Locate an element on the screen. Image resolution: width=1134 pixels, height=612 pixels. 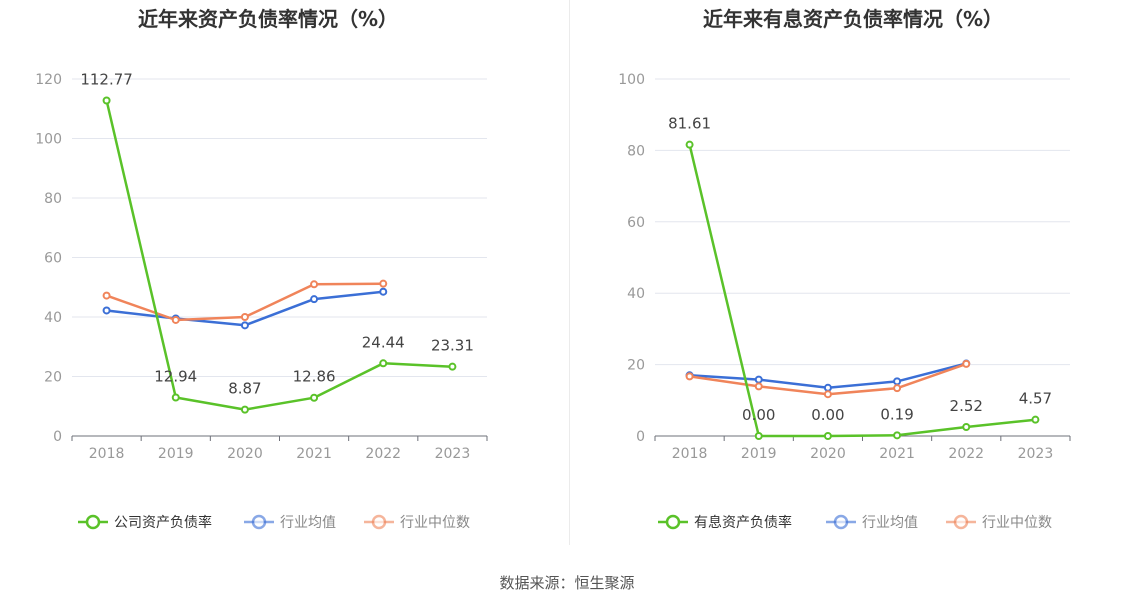
data-label: 4.57 is located at coordinates (1035, 399).